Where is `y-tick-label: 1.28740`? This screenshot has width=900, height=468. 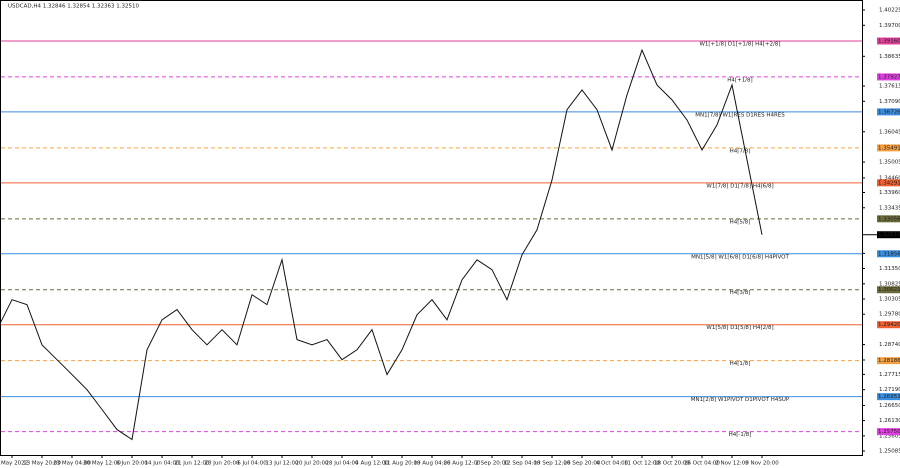 y-tick-label: 1.28740 is located at coordinates (889, 345).